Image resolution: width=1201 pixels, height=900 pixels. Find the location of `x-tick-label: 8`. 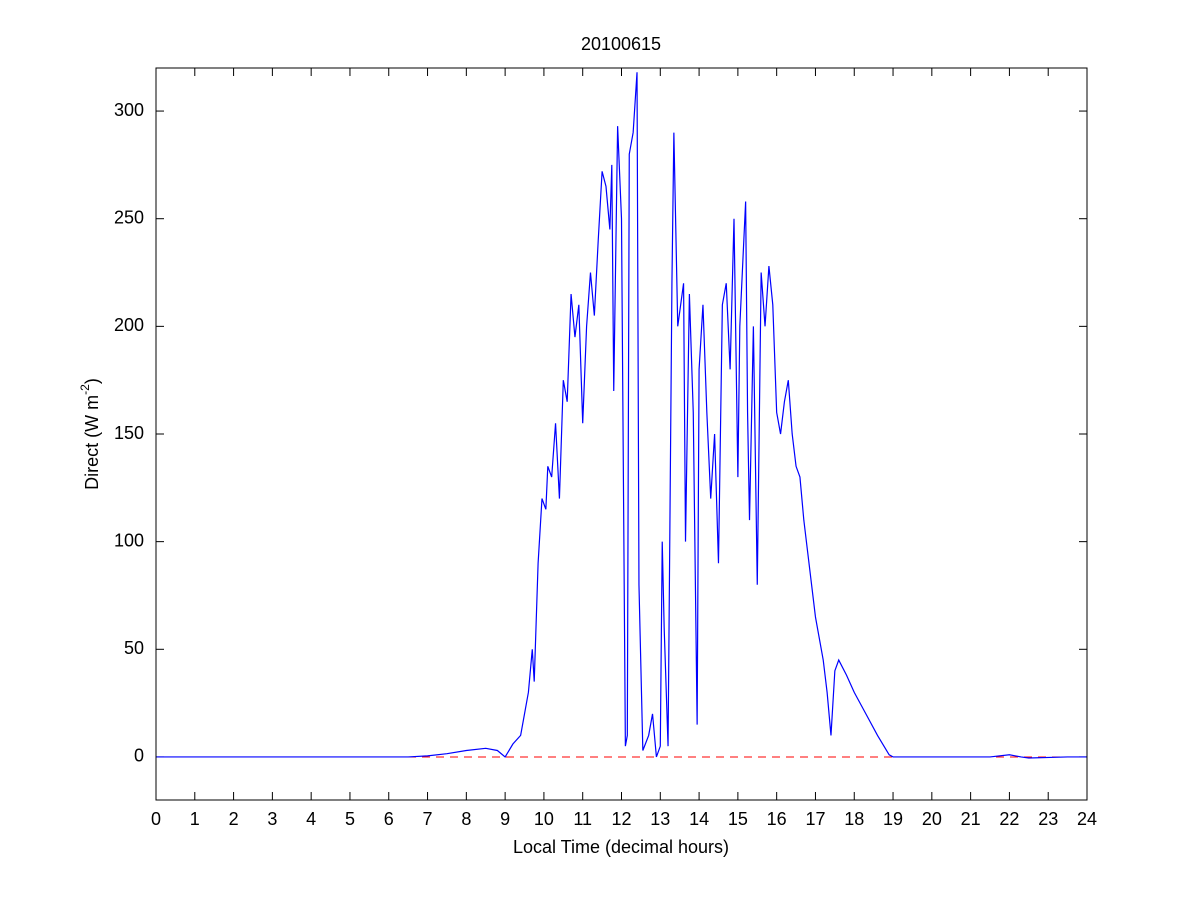

x-tick-label: 8 is located at coordinates (466, 819).